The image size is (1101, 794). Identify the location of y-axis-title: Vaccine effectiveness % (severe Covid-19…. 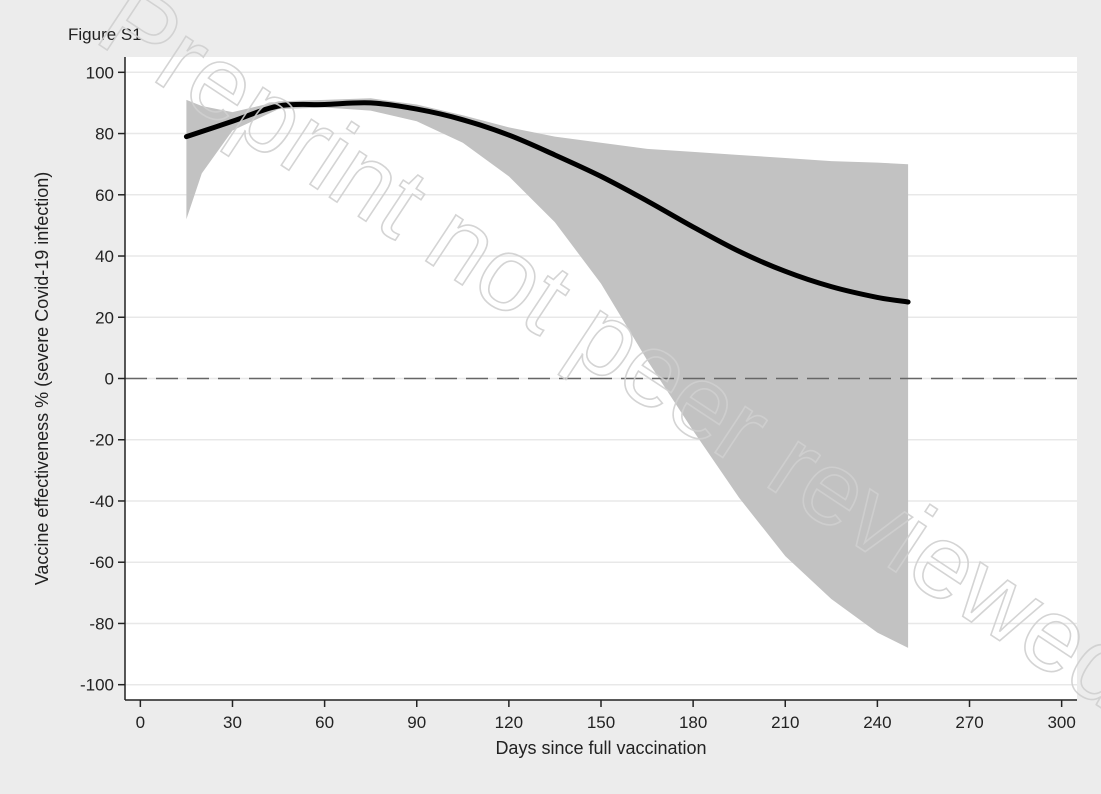
(42, 379).